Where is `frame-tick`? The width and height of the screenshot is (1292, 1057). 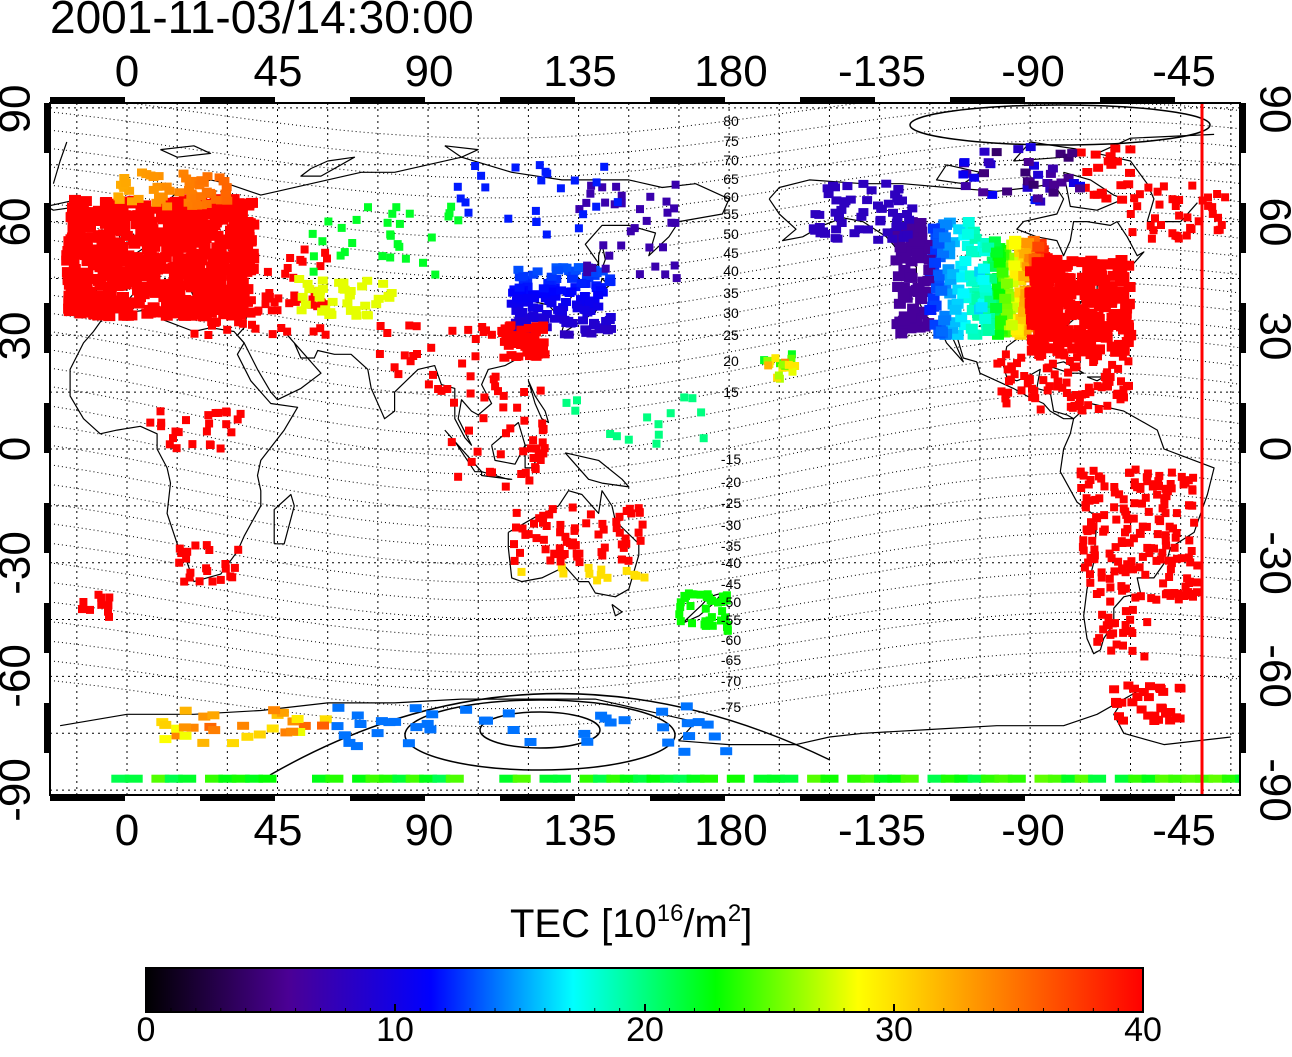
frame-tick is located at coordinates (1137, 100).